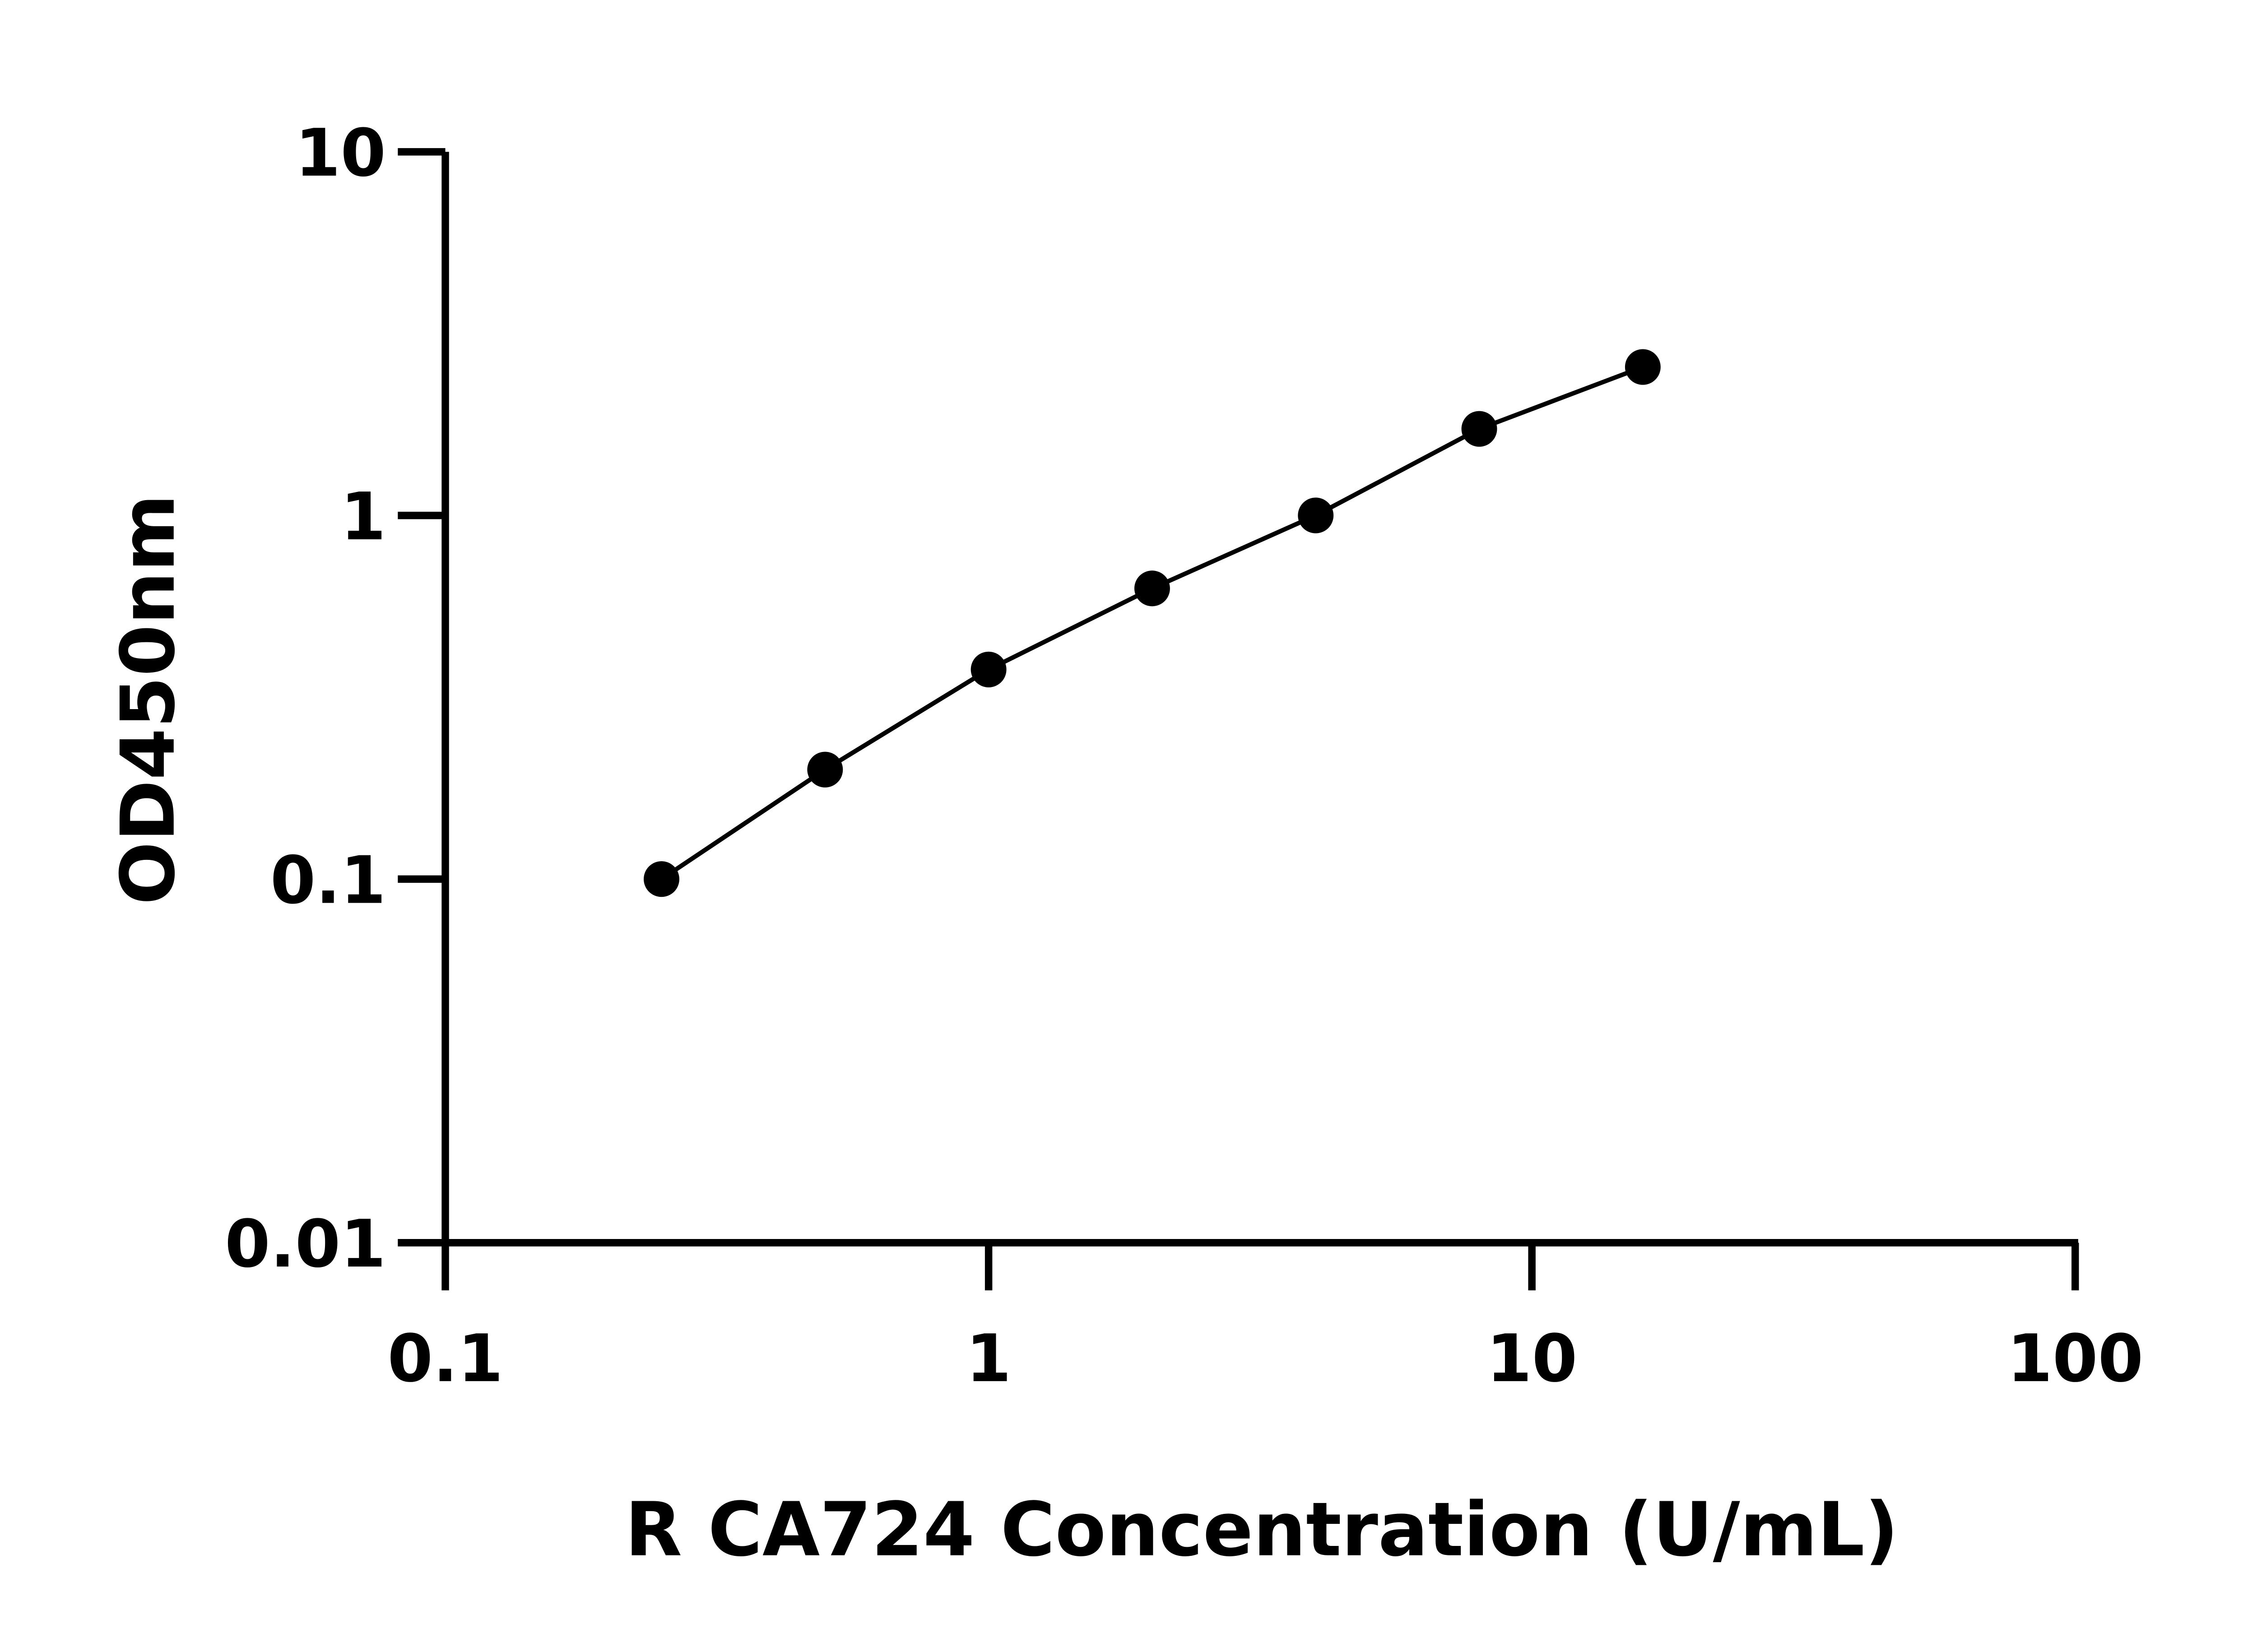 This screenshot has width=2257, height=1652. I want to click on data-marks, so click(1153, 623).